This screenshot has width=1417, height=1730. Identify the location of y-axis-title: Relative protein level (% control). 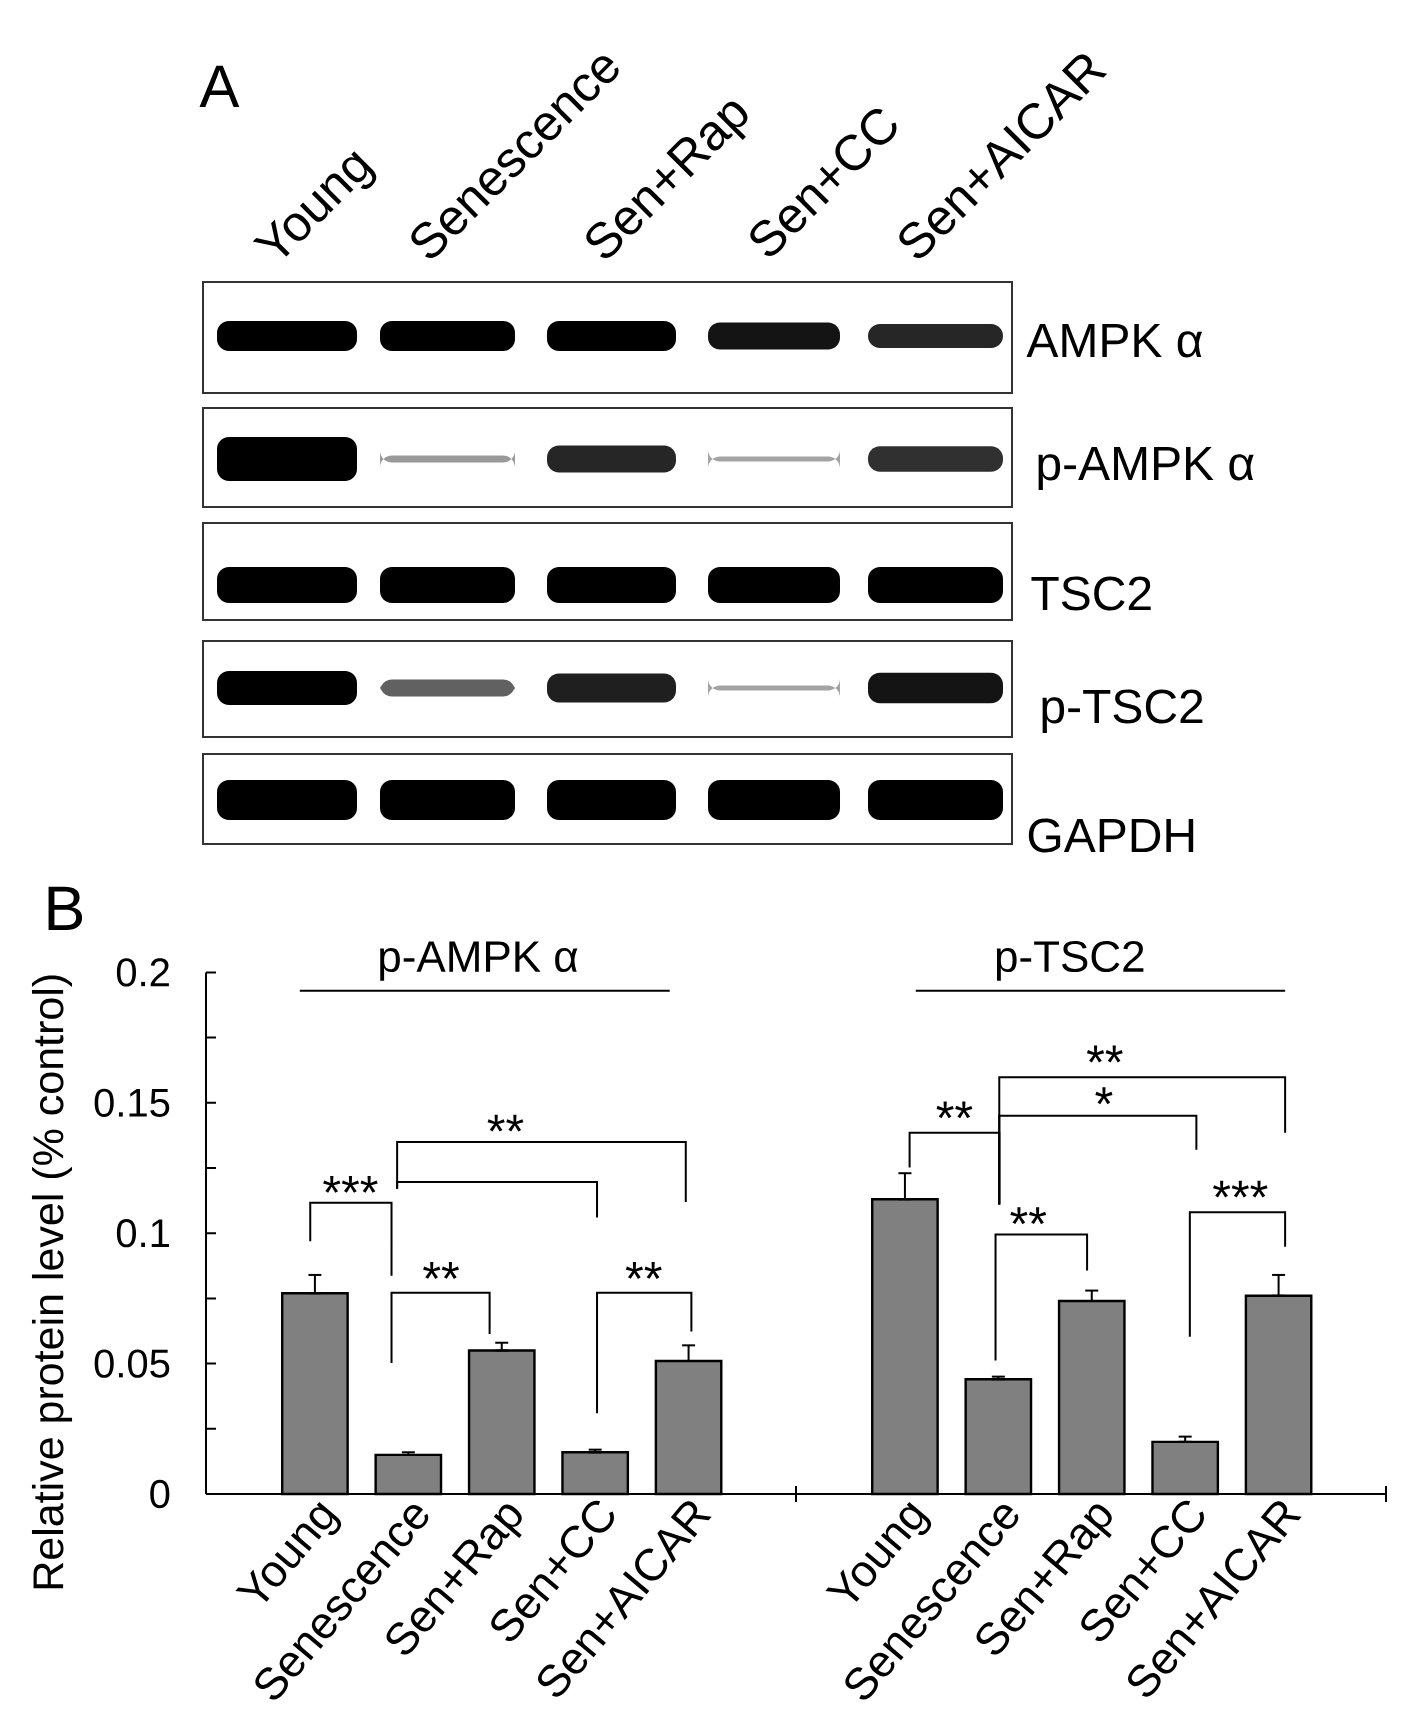
(52, 1282).